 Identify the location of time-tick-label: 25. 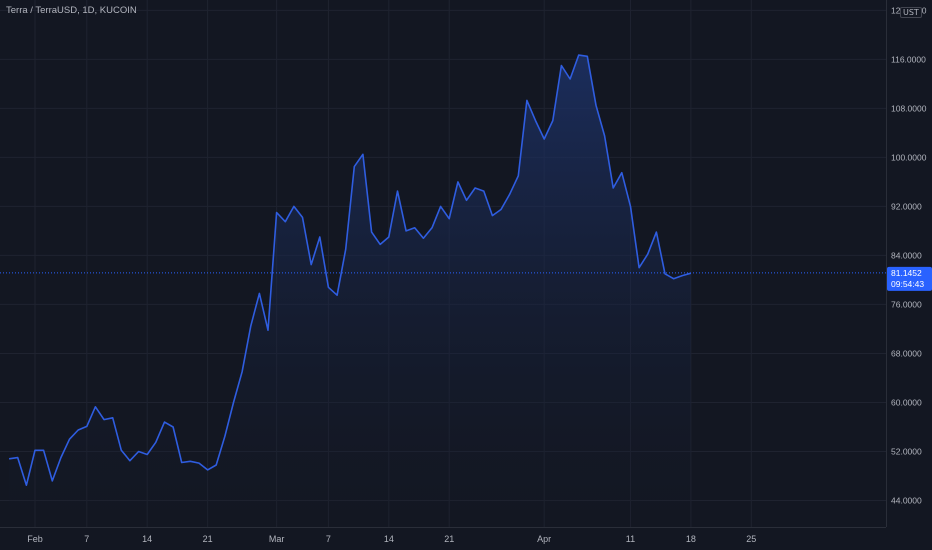
(751, 539).